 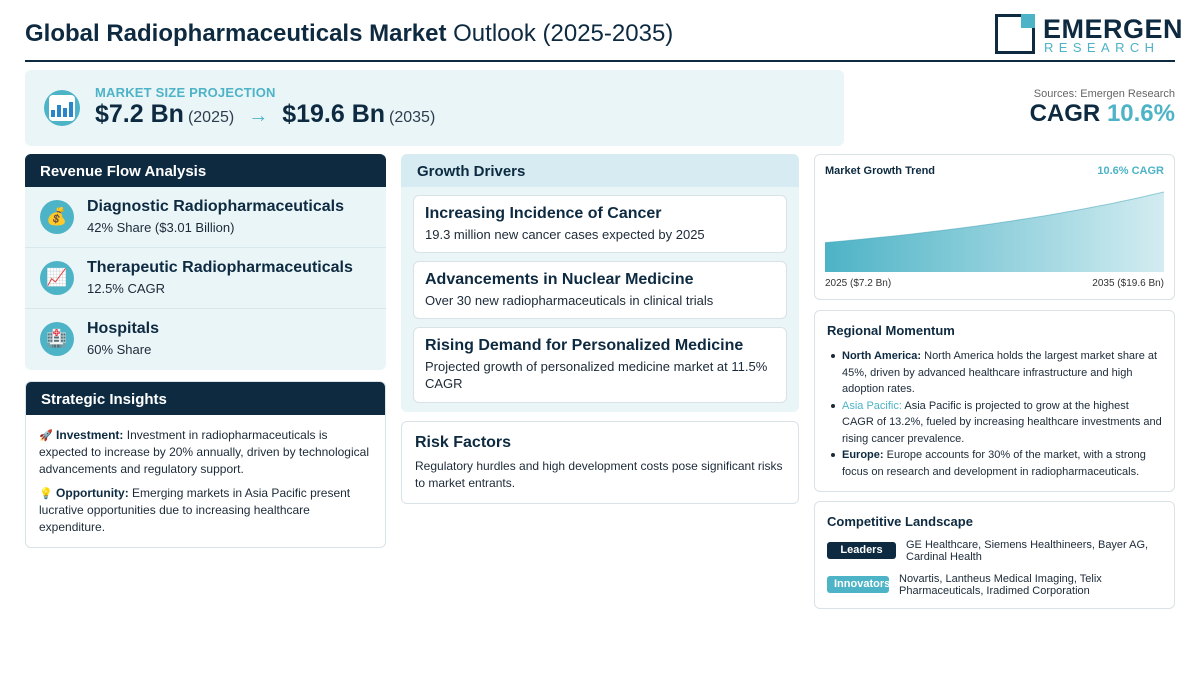 I want to click on revenue-item: 🏥 Hospitals 60% Share, so click(x=205, y=339).